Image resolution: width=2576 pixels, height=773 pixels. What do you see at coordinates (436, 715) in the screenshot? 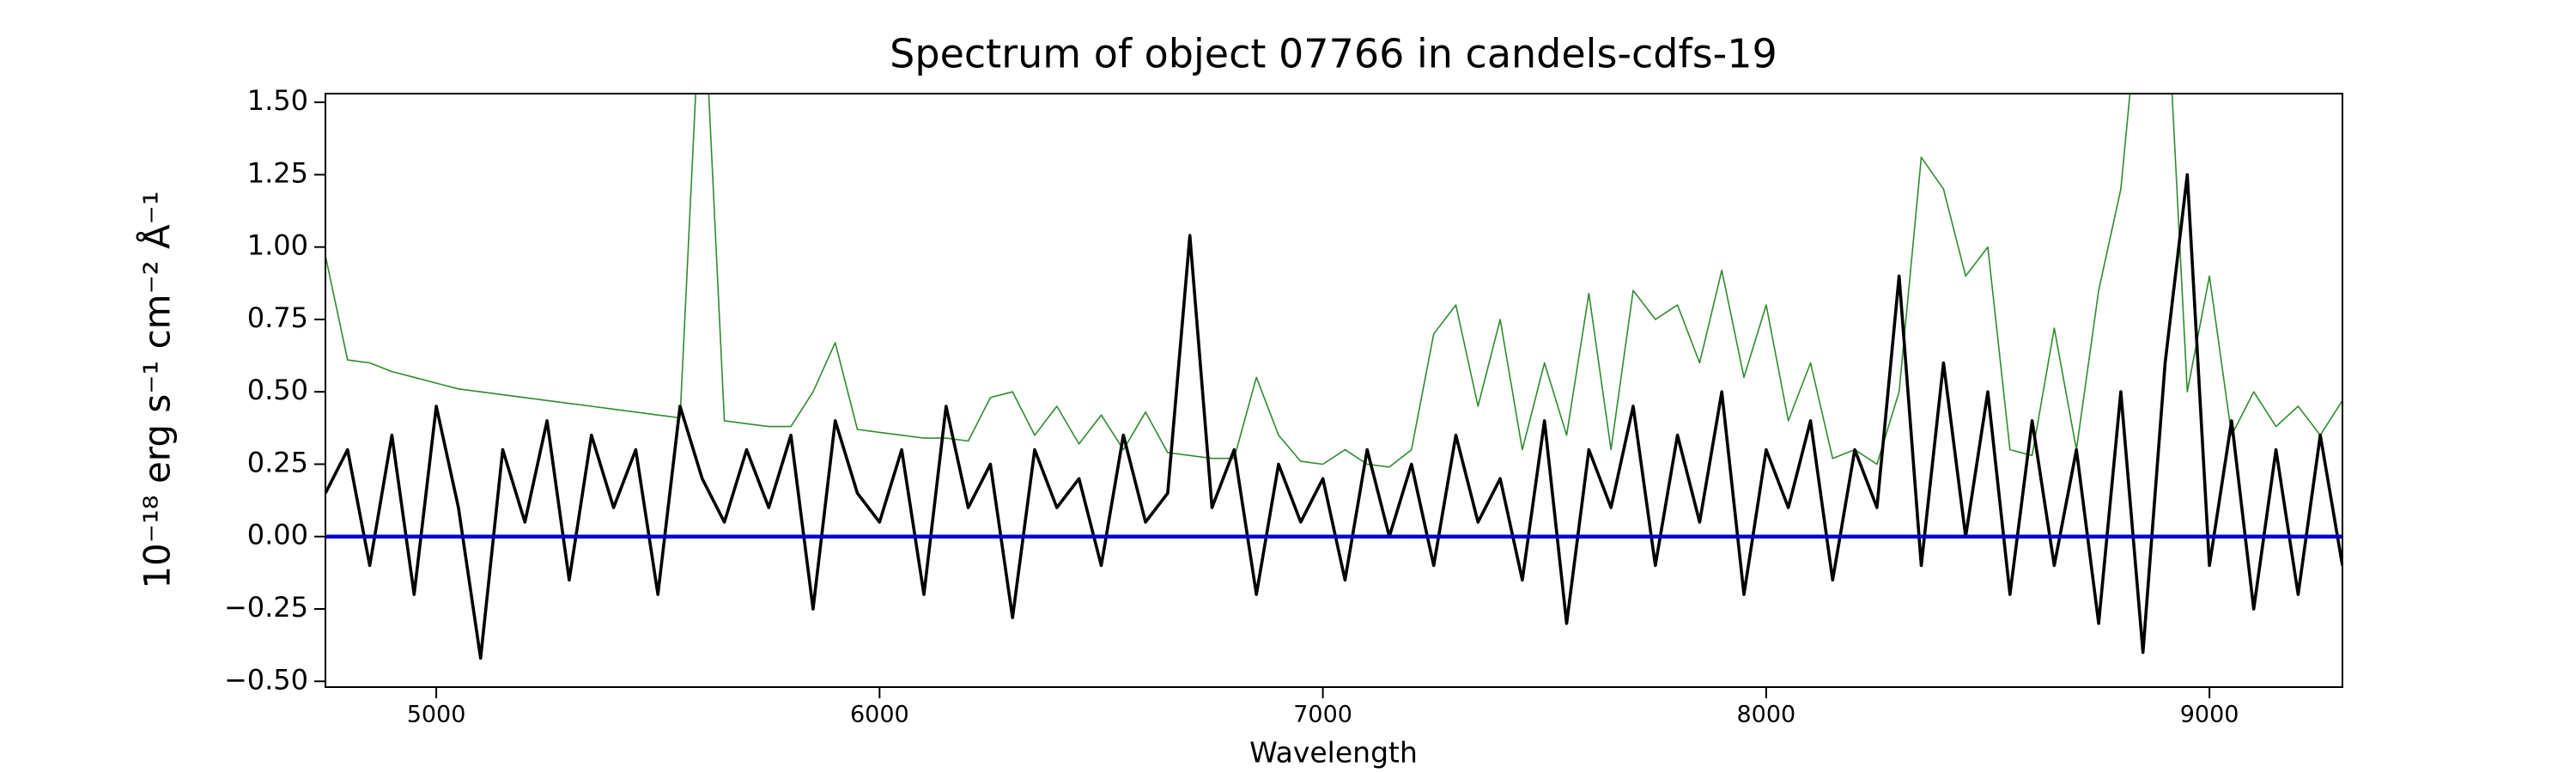
I see `x-tick-label: 5000` at bounding box center [436, 715].